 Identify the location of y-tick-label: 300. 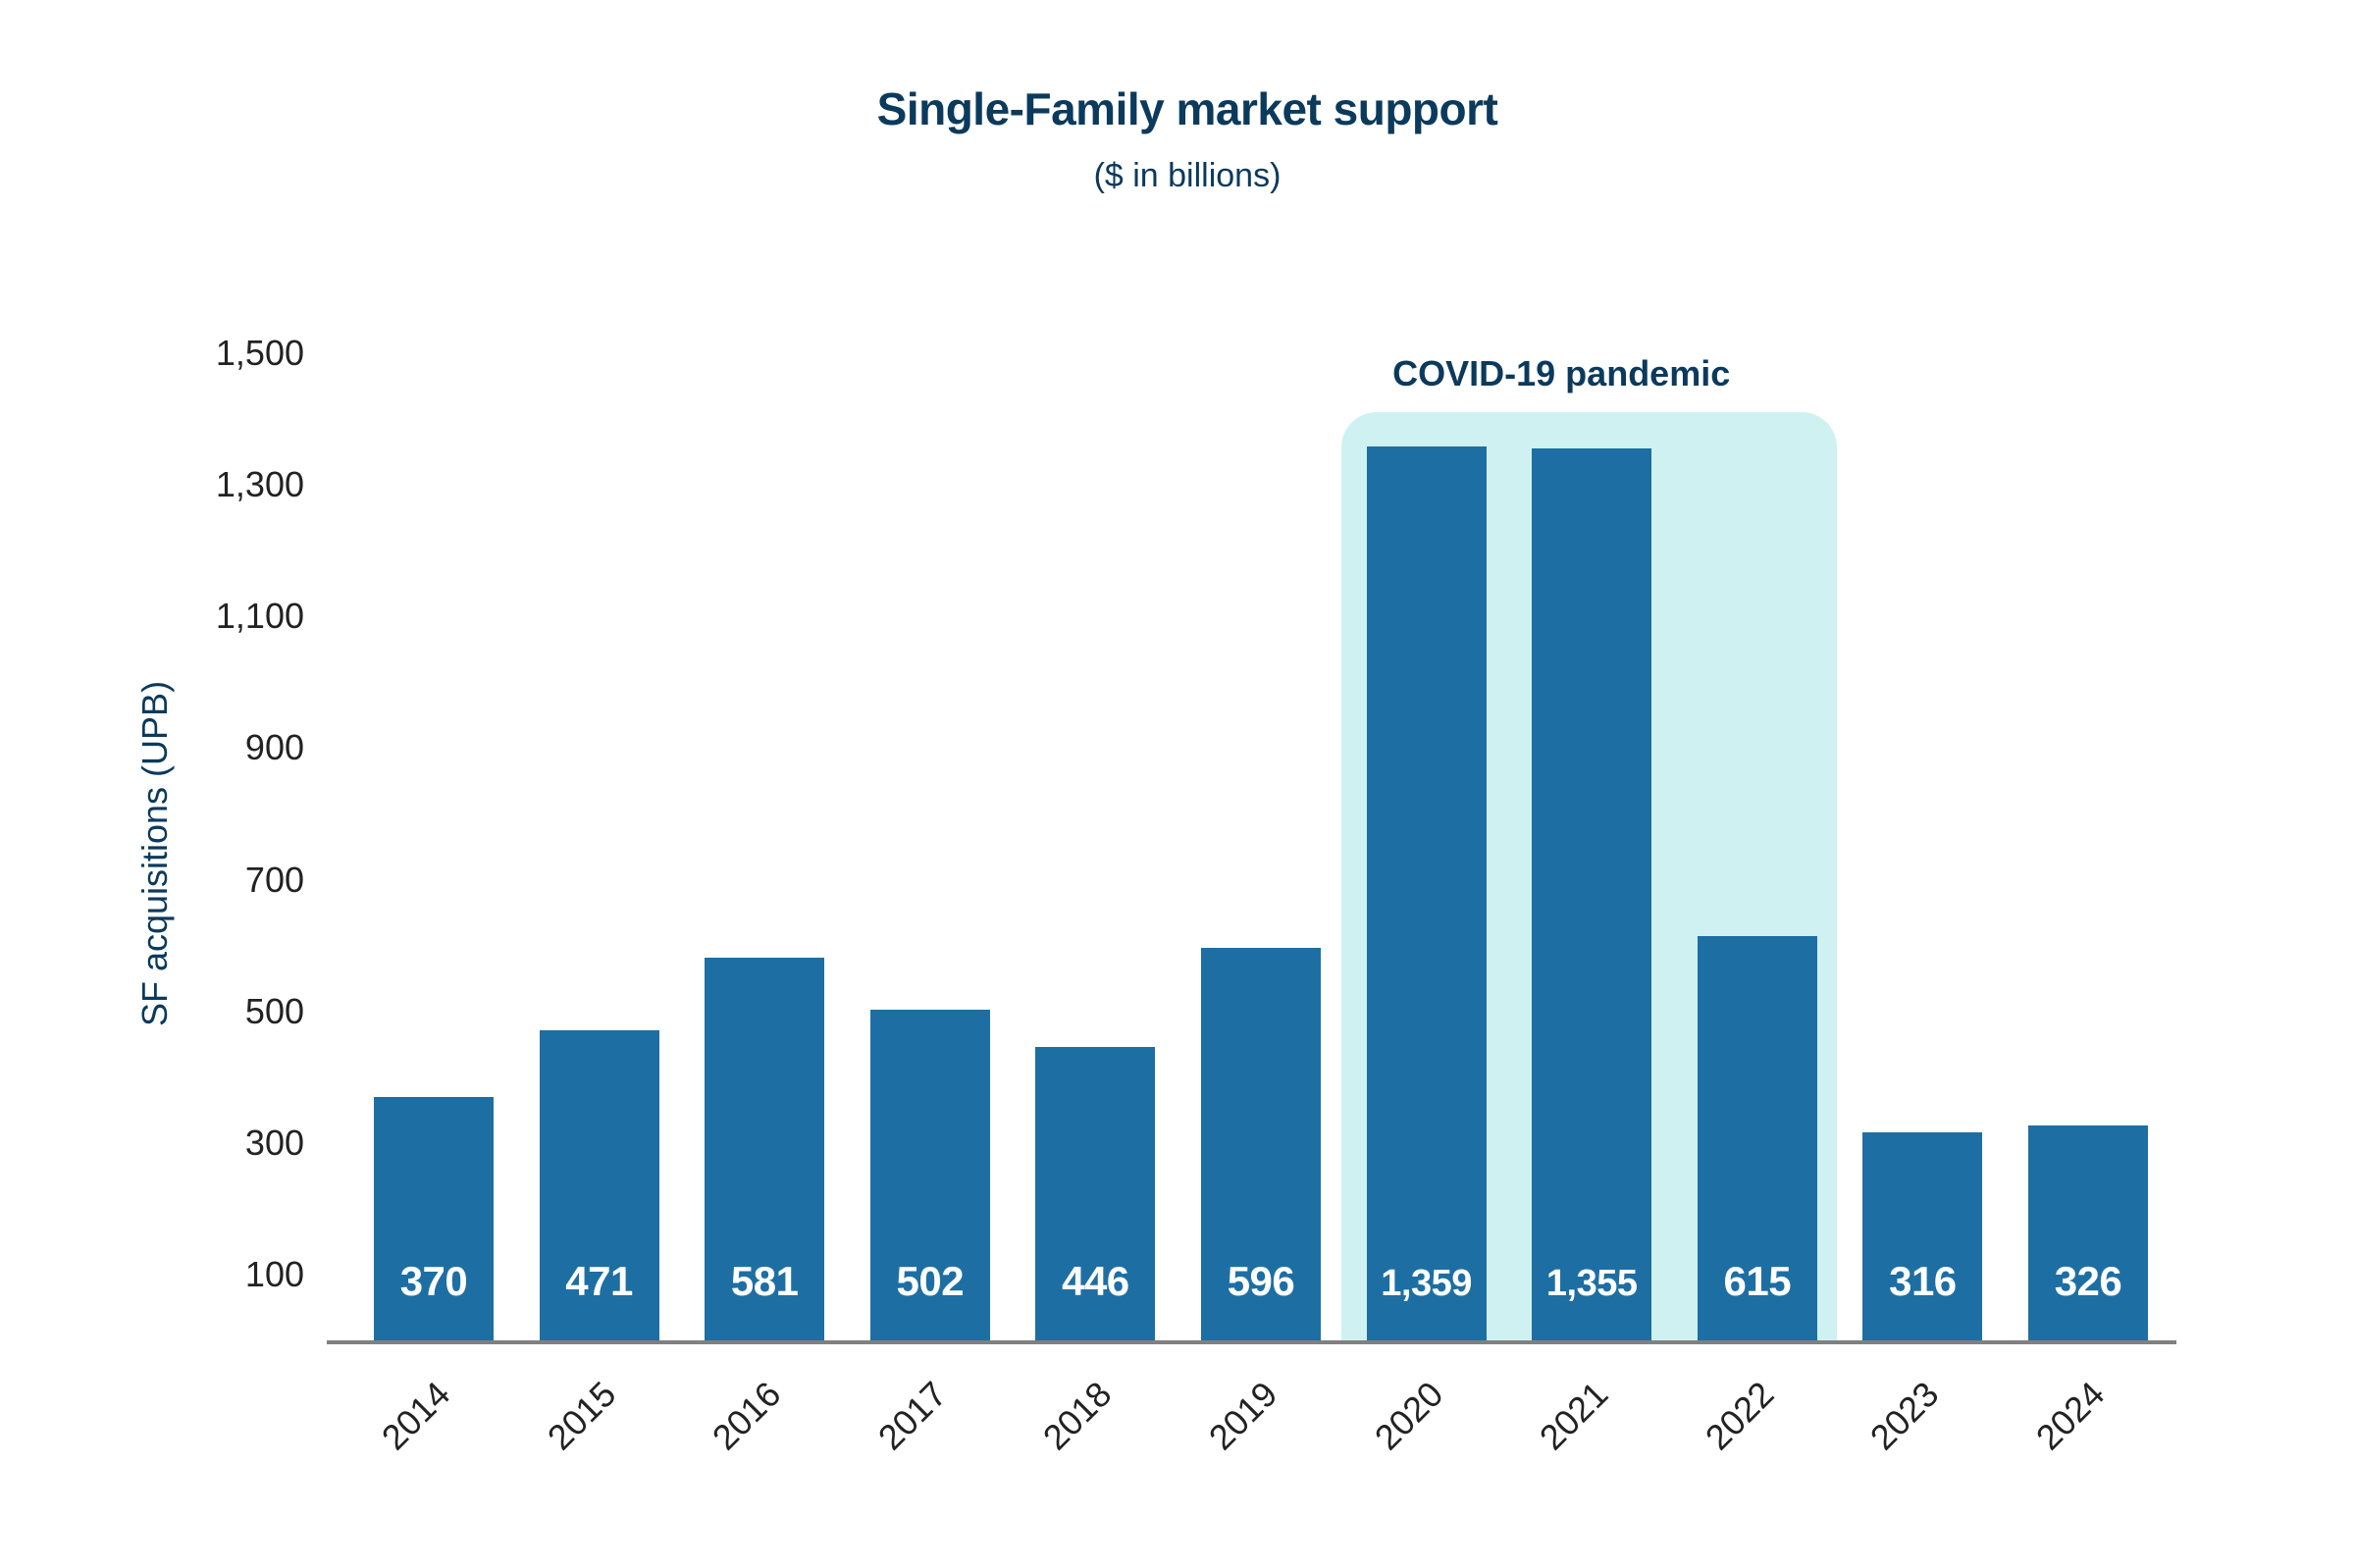
(274, 1142).